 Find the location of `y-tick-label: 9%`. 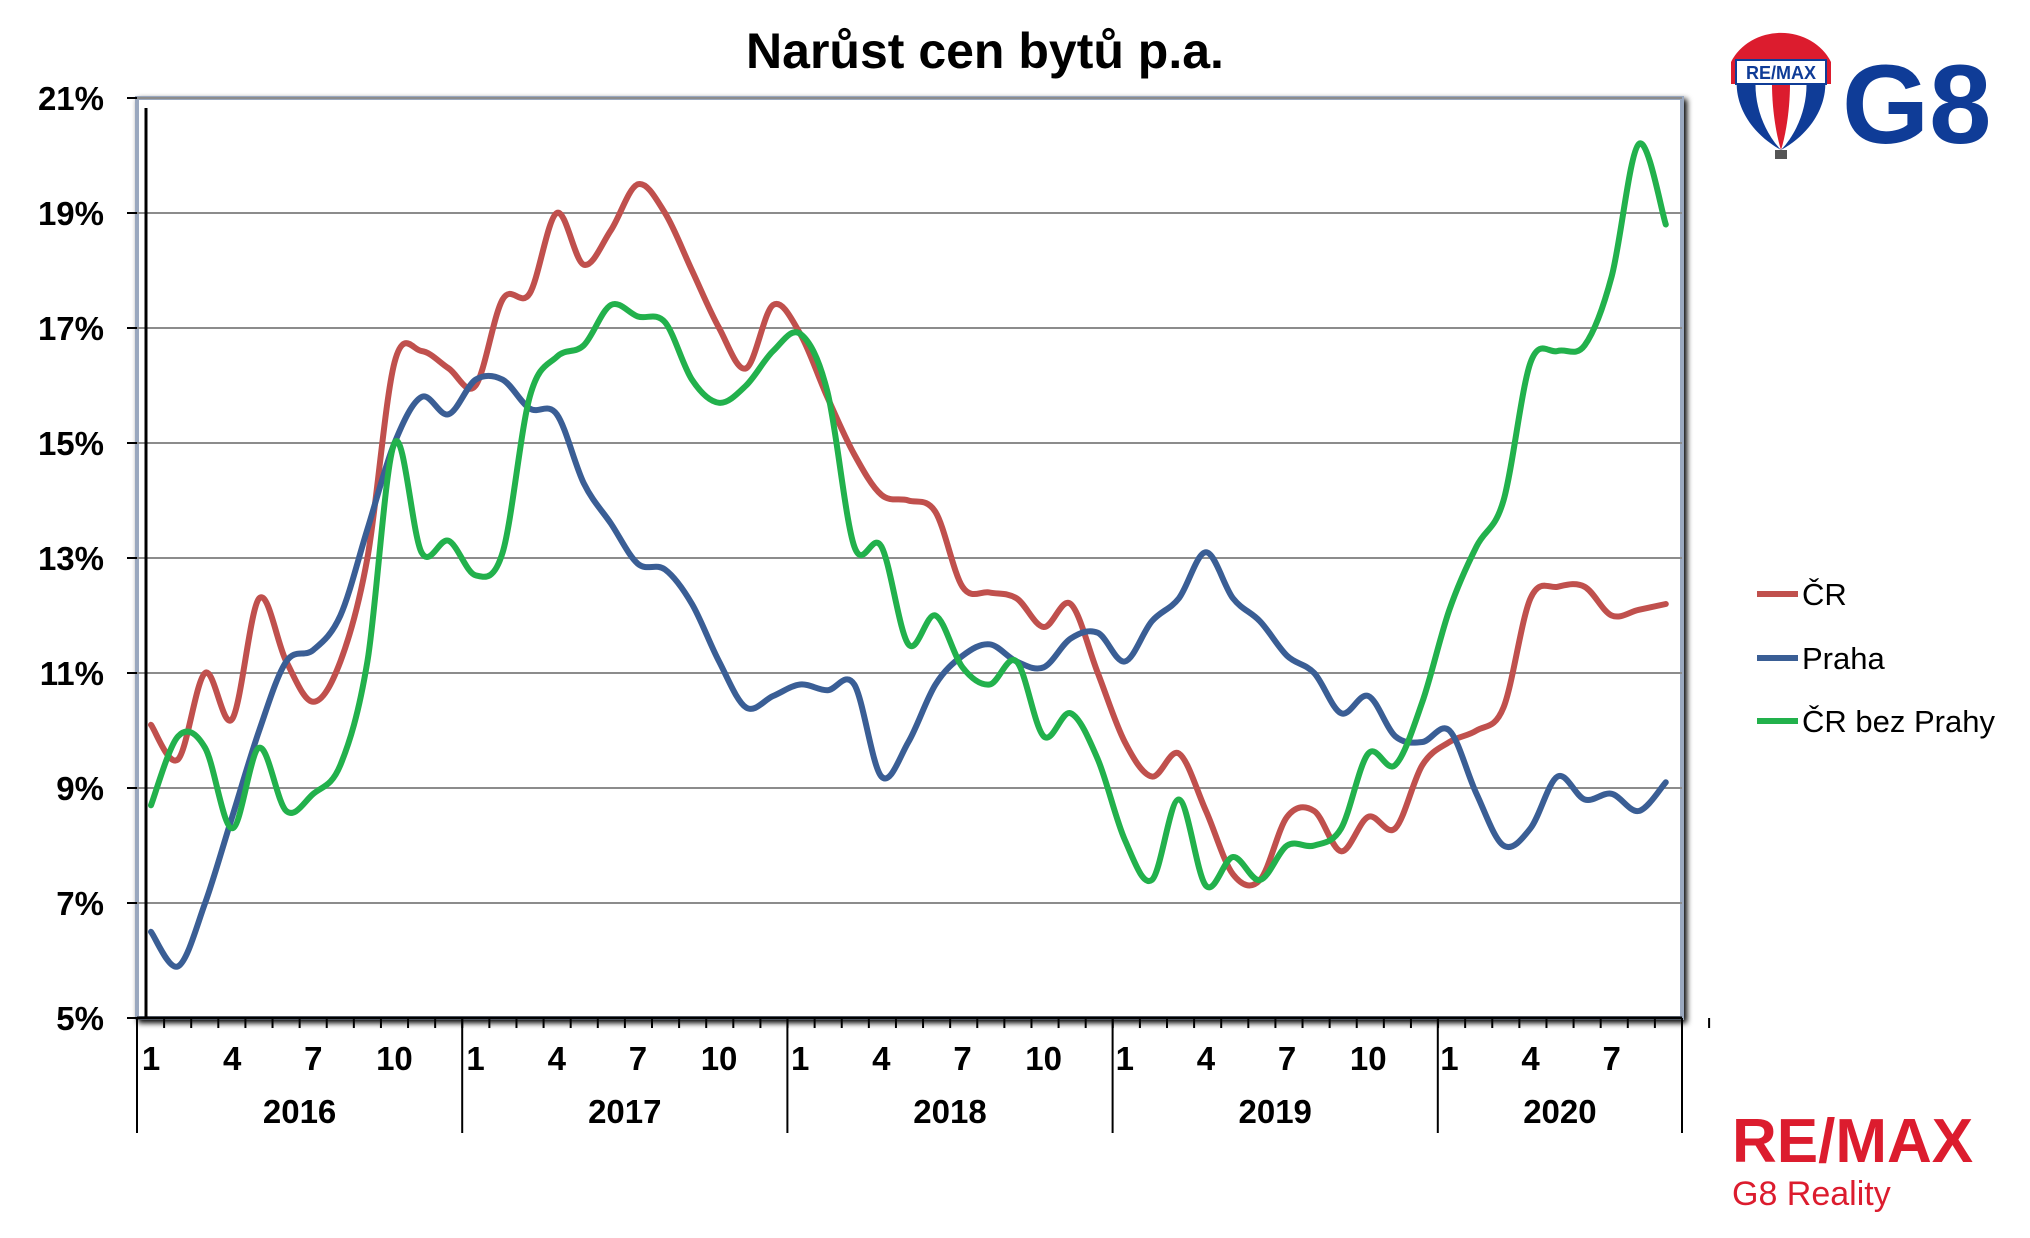

y-tick-label: 9% is located at coordinates (80, 788).